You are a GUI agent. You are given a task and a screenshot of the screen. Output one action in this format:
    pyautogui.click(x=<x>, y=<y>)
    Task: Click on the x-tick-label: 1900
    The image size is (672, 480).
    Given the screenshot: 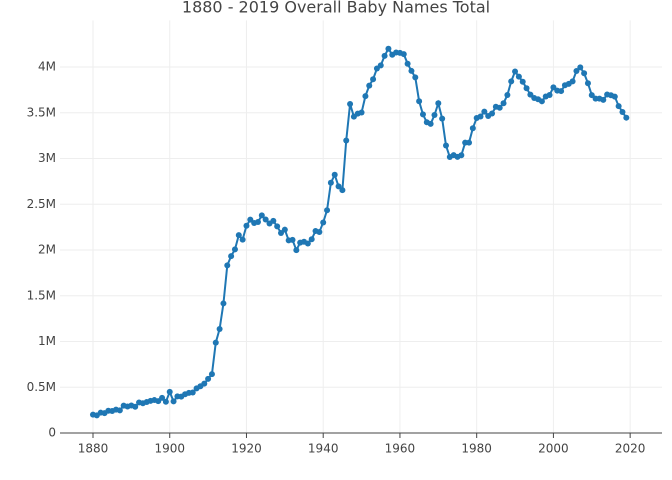 What is the action you would take?
    pyautogui.click(x=169, y=449)
    